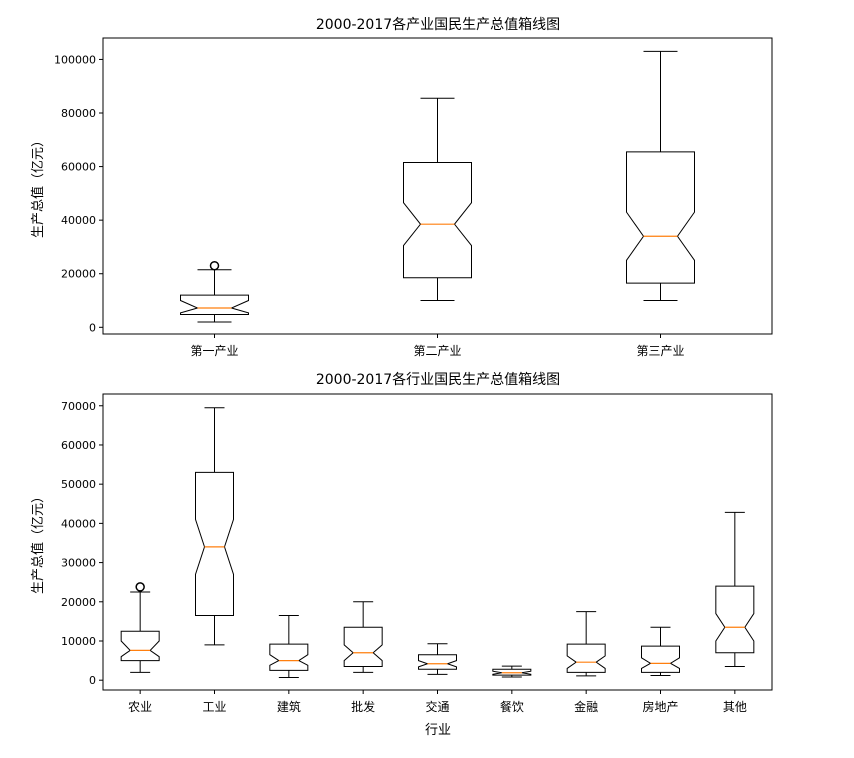  I want to click on x-tick-label: 第三产业, so click(660, 351).